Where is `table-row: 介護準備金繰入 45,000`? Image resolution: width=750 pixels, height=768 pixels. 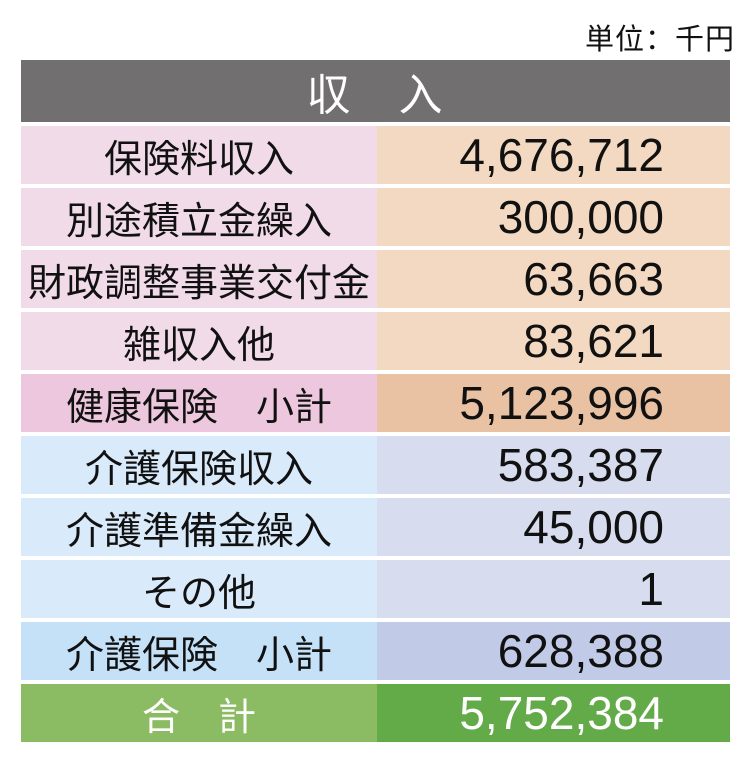 table-row: 介護準備金繰入 45,000 is located at coordinates (375, 527).